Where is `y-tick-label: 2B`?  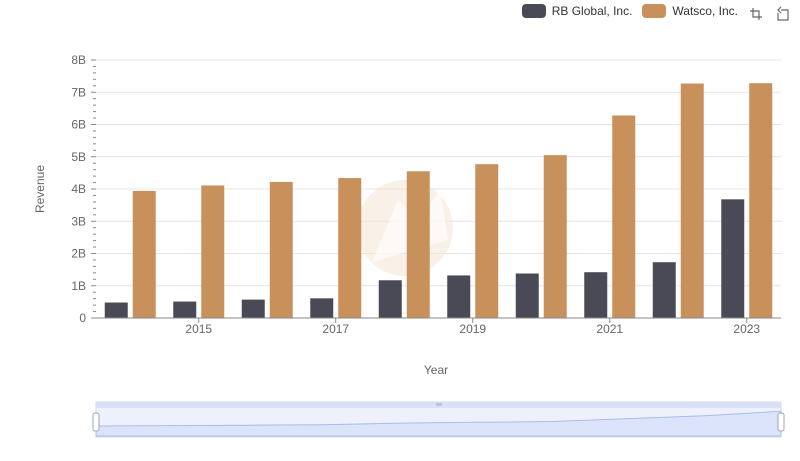
y-tick-label: 2B is located at coordinates (78, 254).